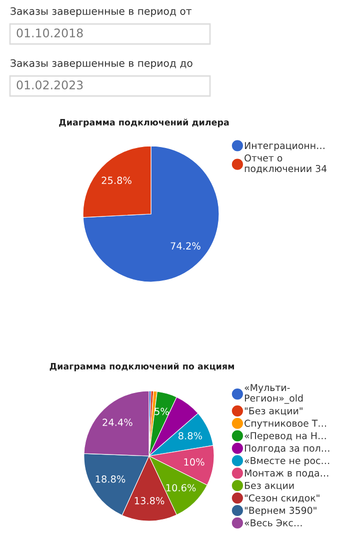 This screenshot has height=540, width=350. What do you see at coordinates (117, 422) in the screenshot?
I see `data-label: 24.4%` at bounding box center [117, 422].